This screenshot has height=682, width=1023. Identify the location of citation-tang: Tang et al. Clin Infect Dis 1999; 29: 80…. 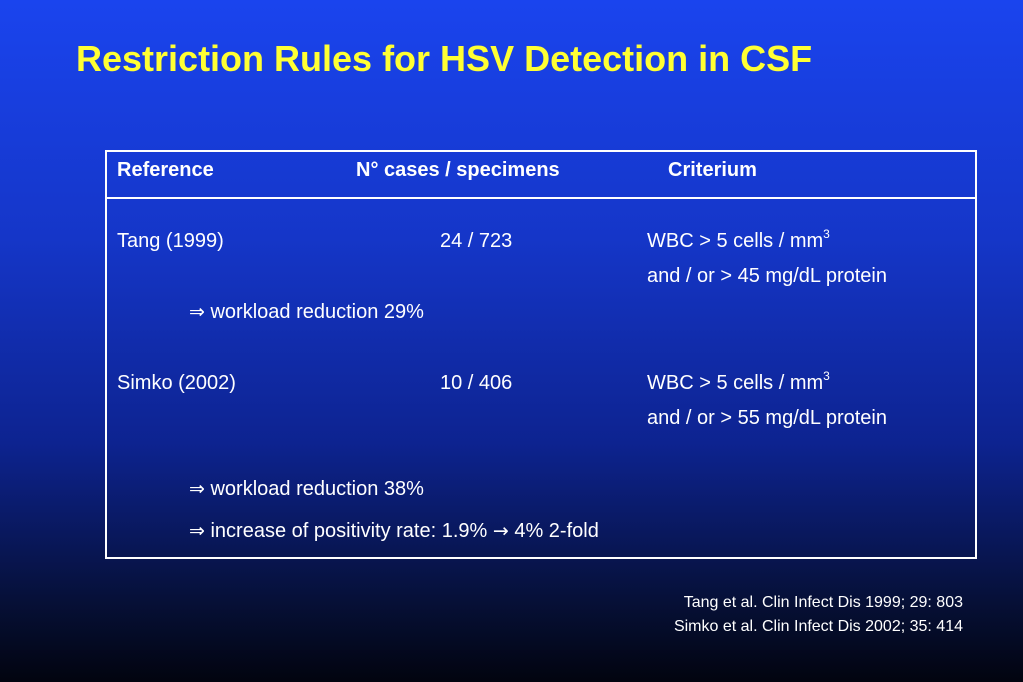
(823, 602).